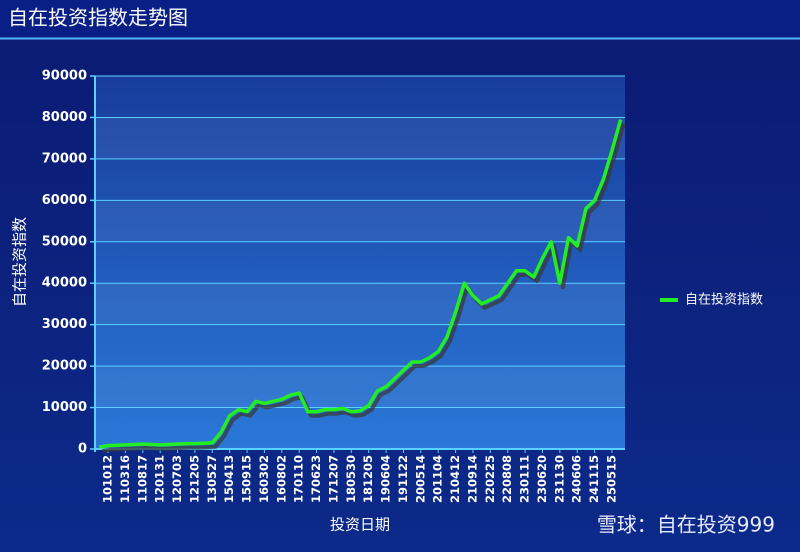 The image size is (800, 552). What do you see at coordinates (438, 479) in the screenshot?
I see `x-tick-label: 201104` at bounding box center [438, 479].